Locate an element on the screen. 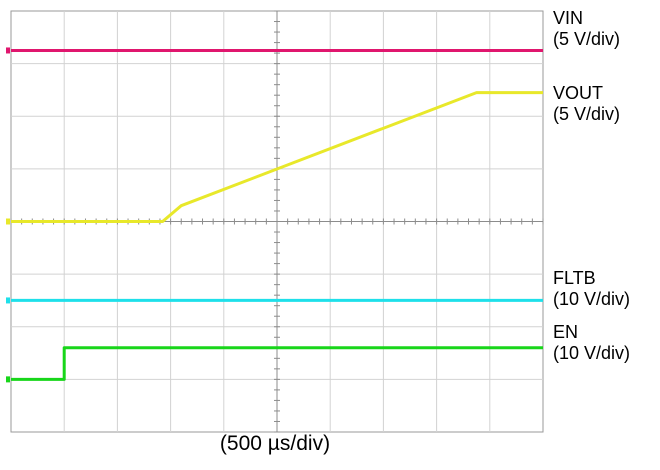  x-axis-label: (500 µs/div) is located at coordinates (275, 444).